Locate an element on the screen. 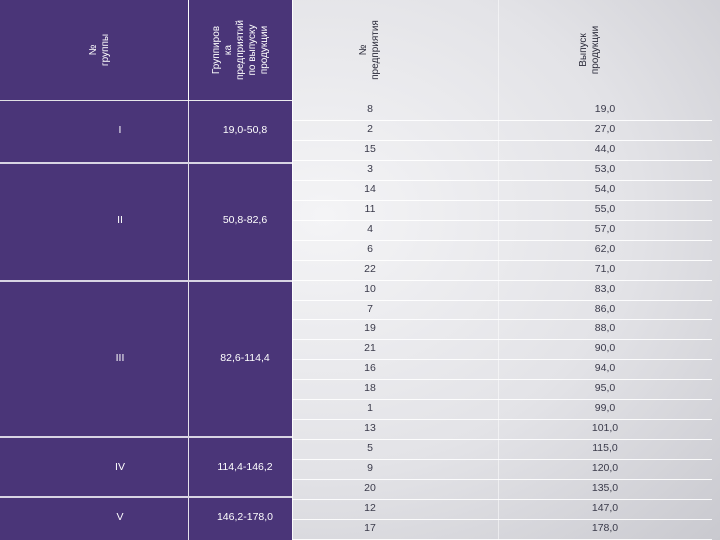 This screenshot has height=540, width=720. enterprise-number-cell: 16 is located at coordinates (370, 368).